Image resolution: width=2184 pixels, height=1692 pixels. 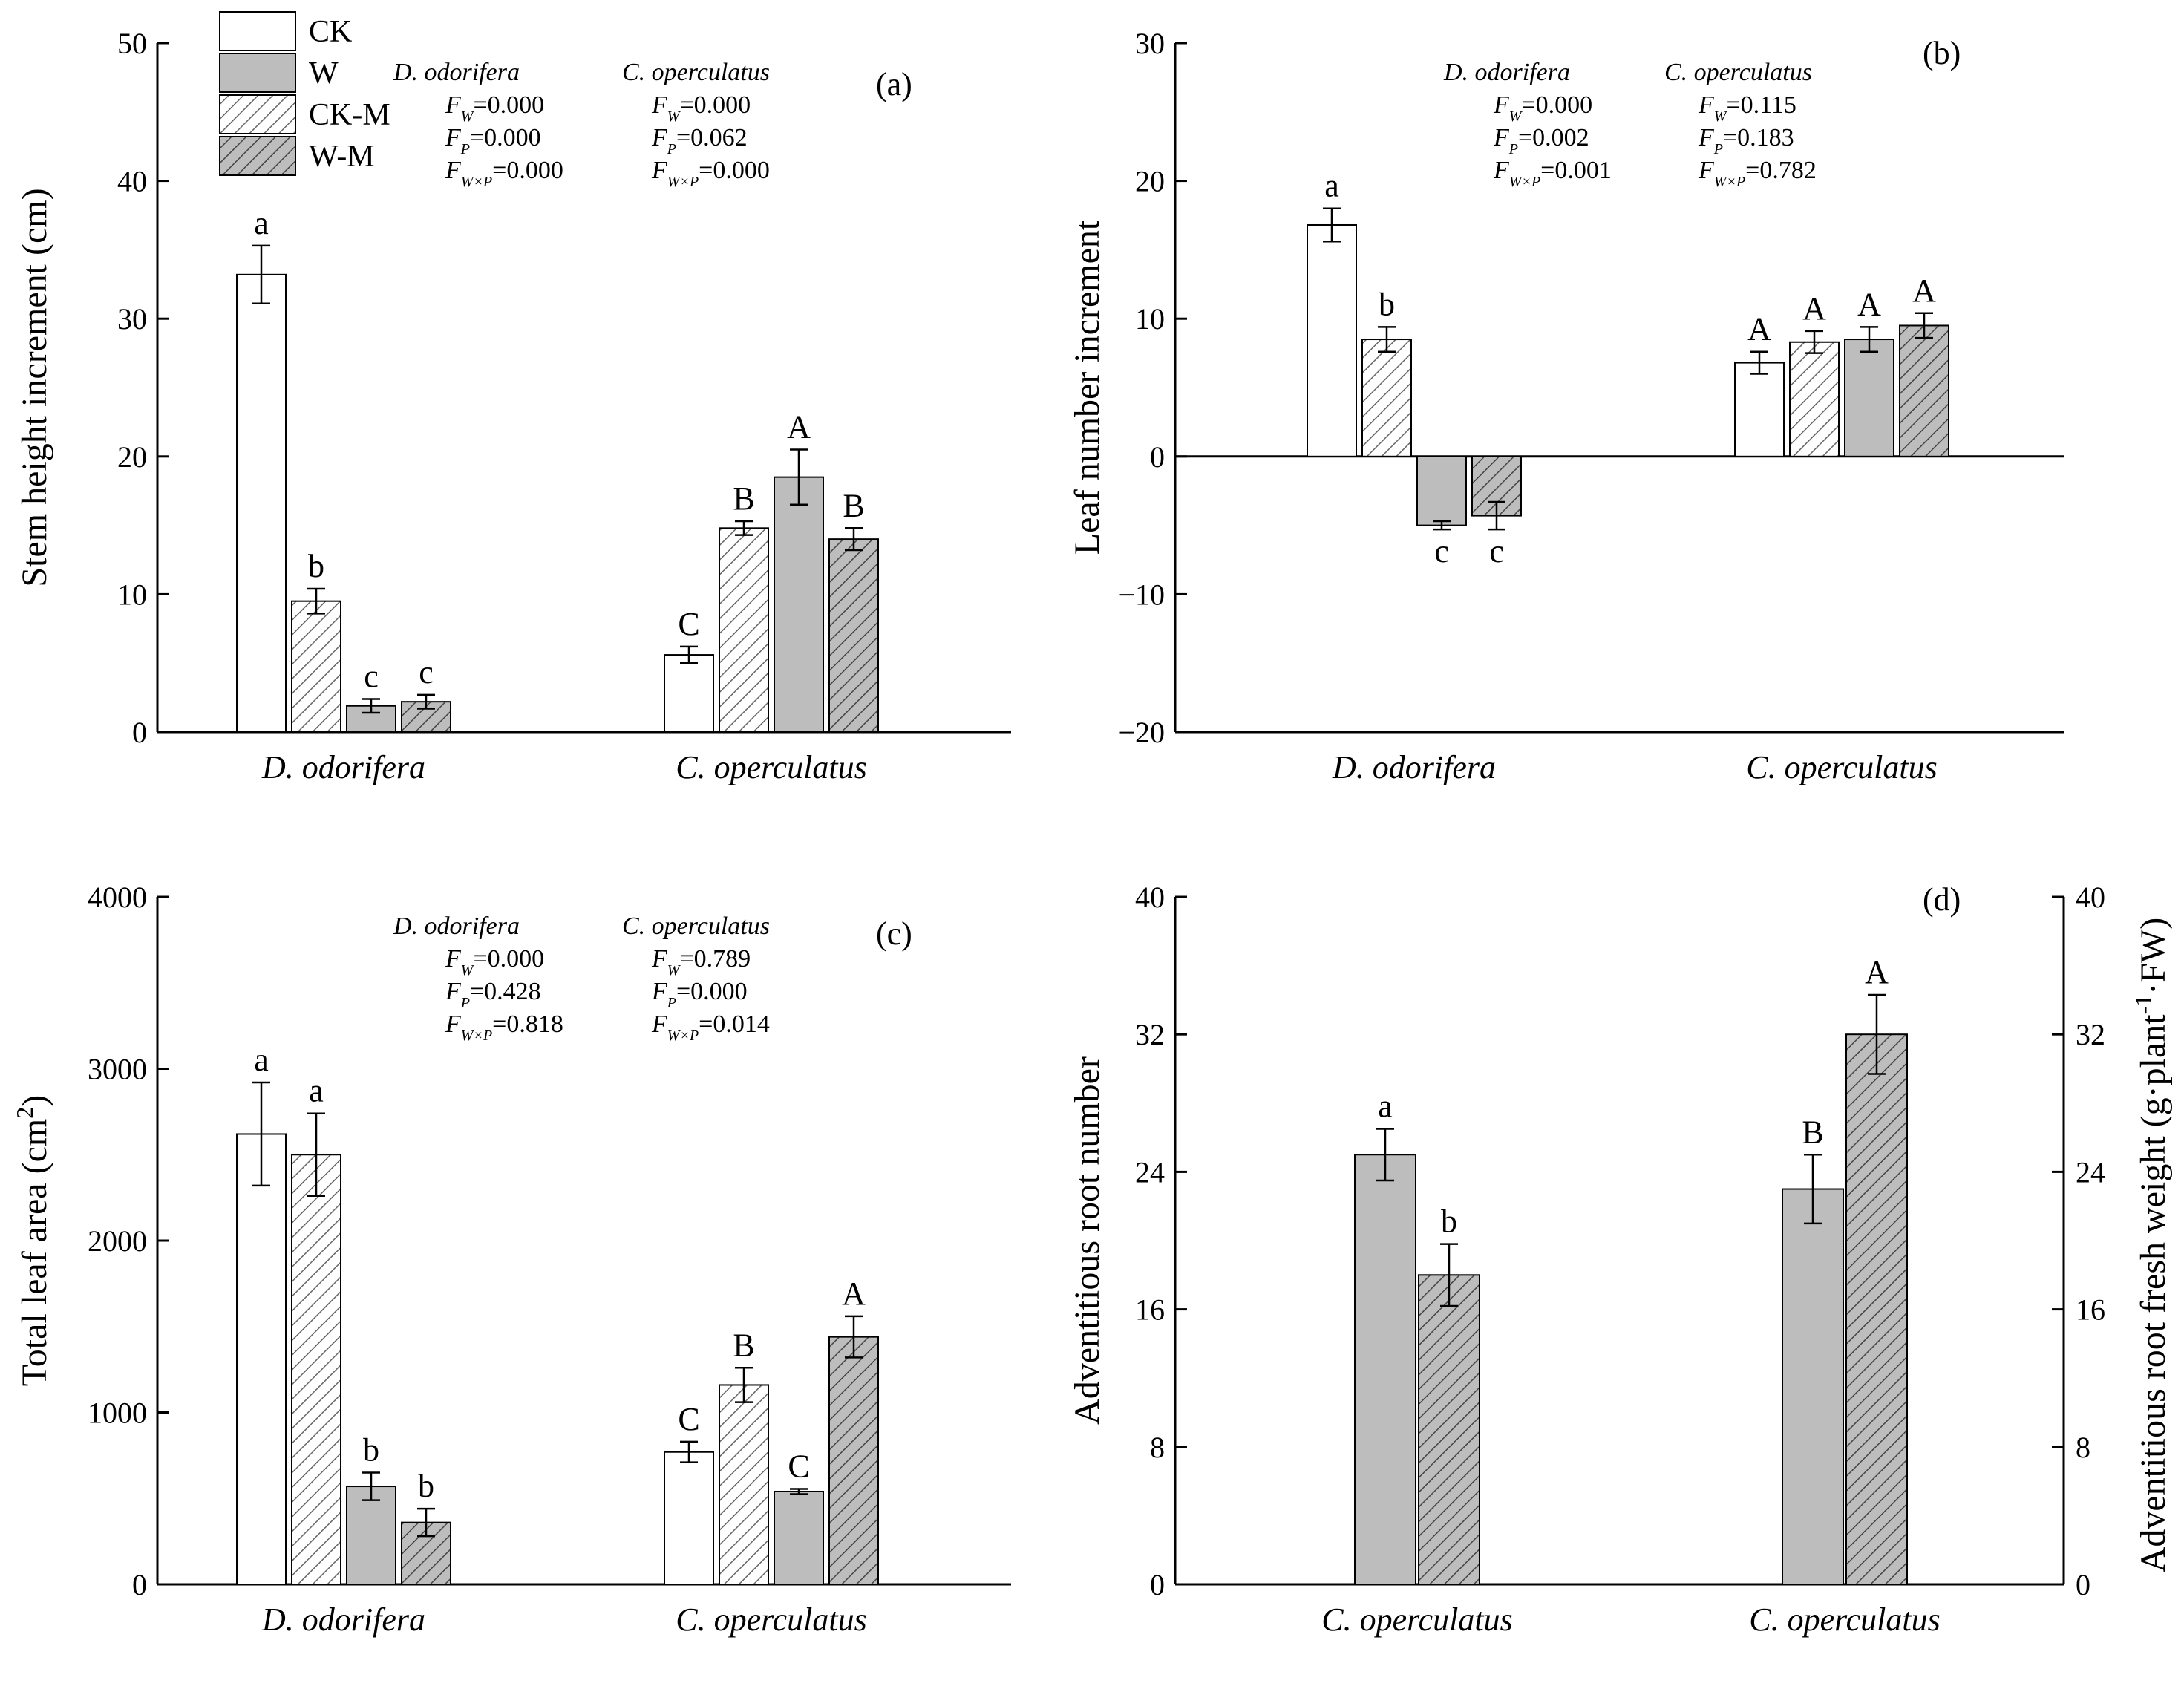 I want to click on stats-line: FP=0.000, so click(x=699, y=995).